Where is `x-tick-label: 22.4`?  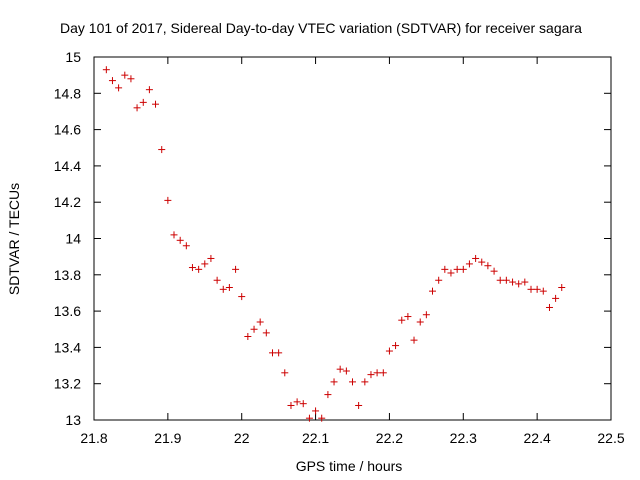
x-tick-label: 22.4 is located at coordinates (537, 438).